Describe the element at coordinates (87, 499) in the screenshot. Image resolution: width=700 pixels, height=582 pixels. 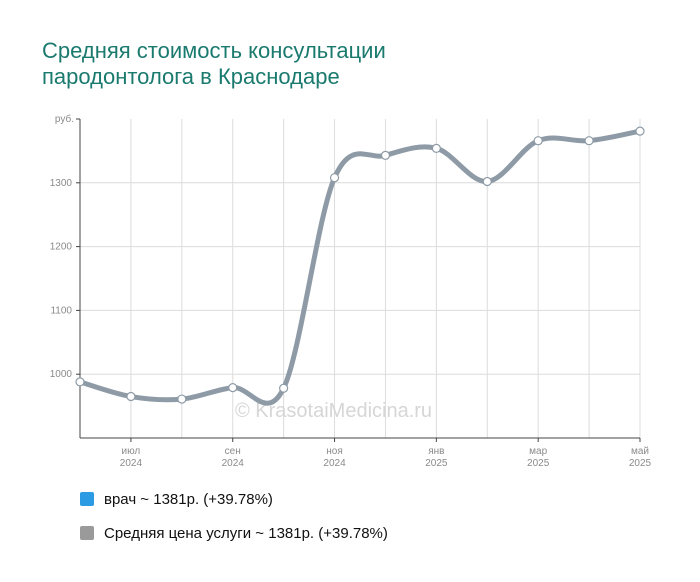
I see `legend-swatch-doctor` at that location.